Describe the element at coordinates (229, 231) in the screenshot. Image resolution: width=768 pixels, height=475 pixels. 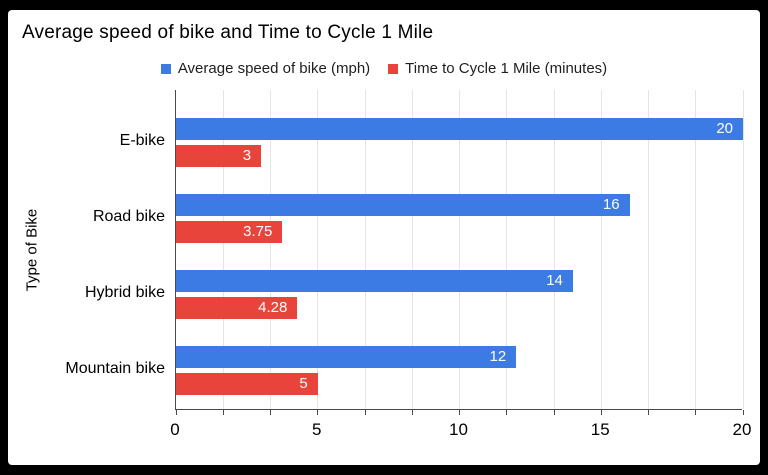
I see `time-bar-2: 3.75` at that location.